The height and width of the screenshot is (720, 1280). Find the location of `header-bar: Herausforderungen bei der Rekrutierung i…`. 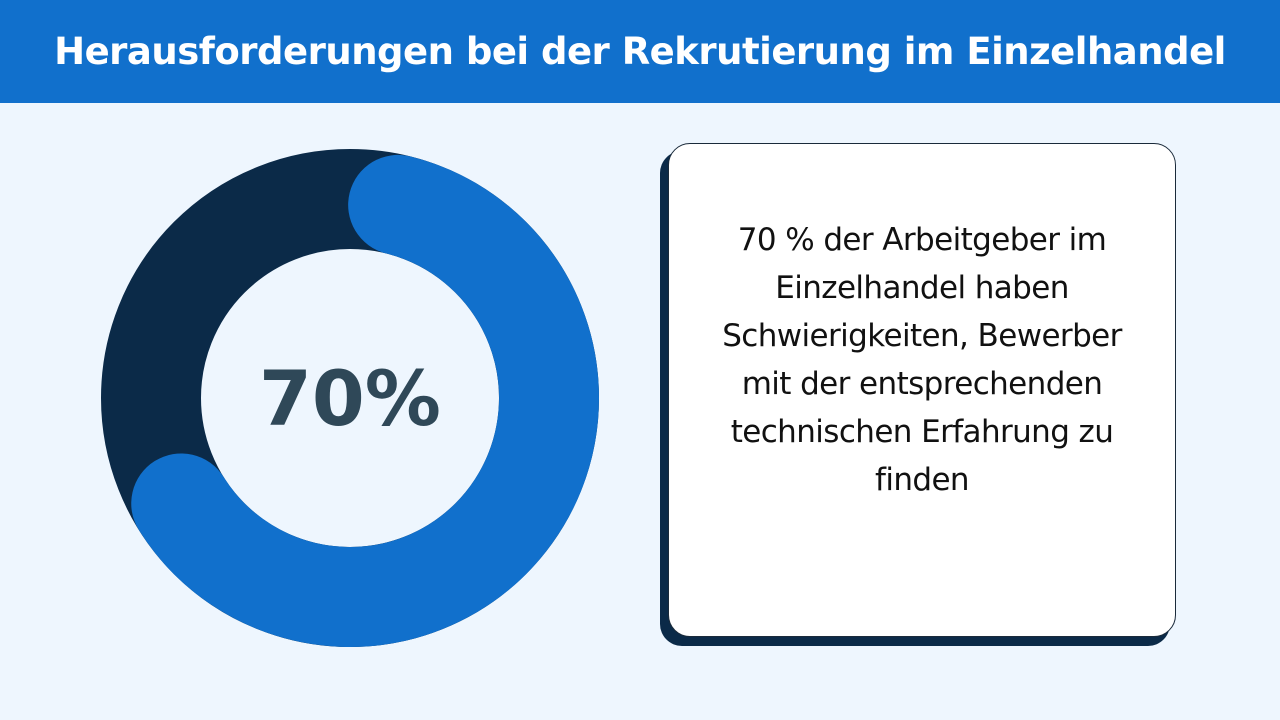

header-bar: Herausforderungen bei der Rekrutierung i… is located at coordinates (640, 51).